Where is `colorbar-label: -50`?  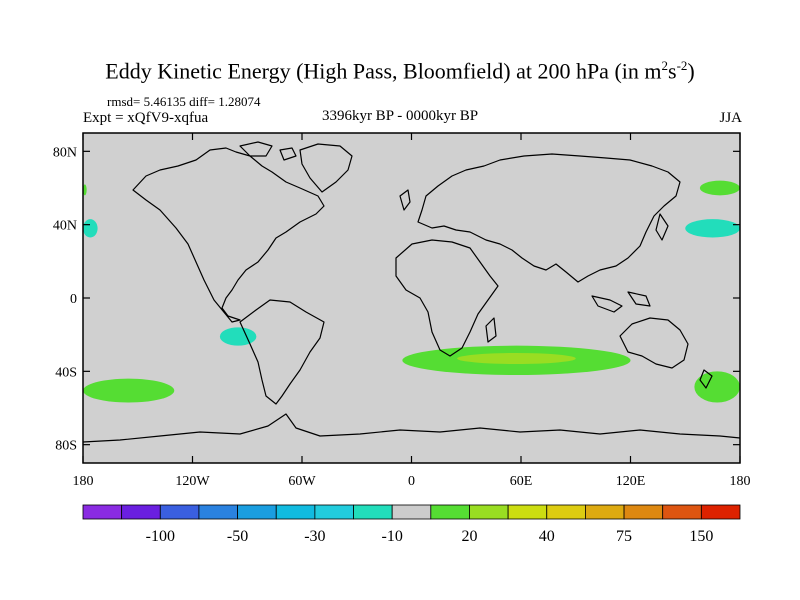
colorbar-label: -50 is located at coordinates (237, 536).